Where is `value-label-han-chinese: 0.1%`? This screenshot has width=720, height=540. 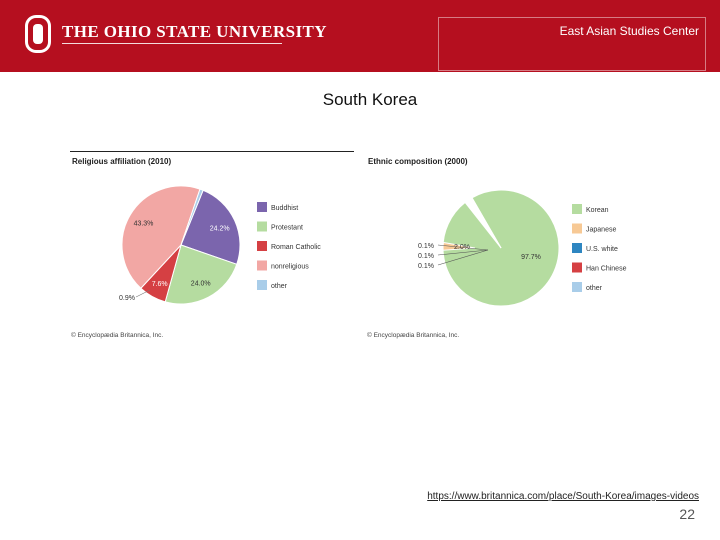 value-label-han-chinese: 0.1% is located at coordinates (426, 256).